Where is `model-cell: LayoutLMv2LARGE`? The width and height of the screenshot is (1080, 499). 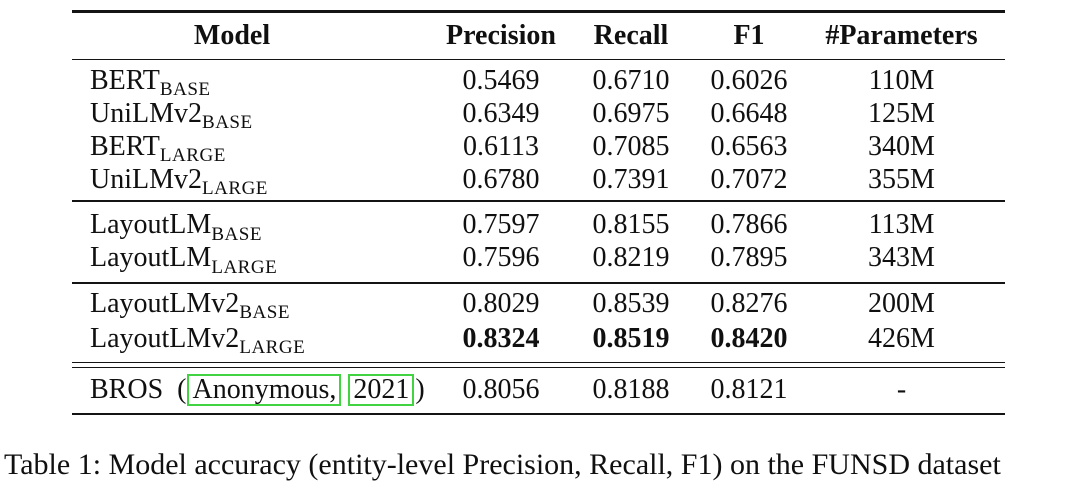
model-cell: LayoutLMv2LARGE is located at coordinates (256, 340).